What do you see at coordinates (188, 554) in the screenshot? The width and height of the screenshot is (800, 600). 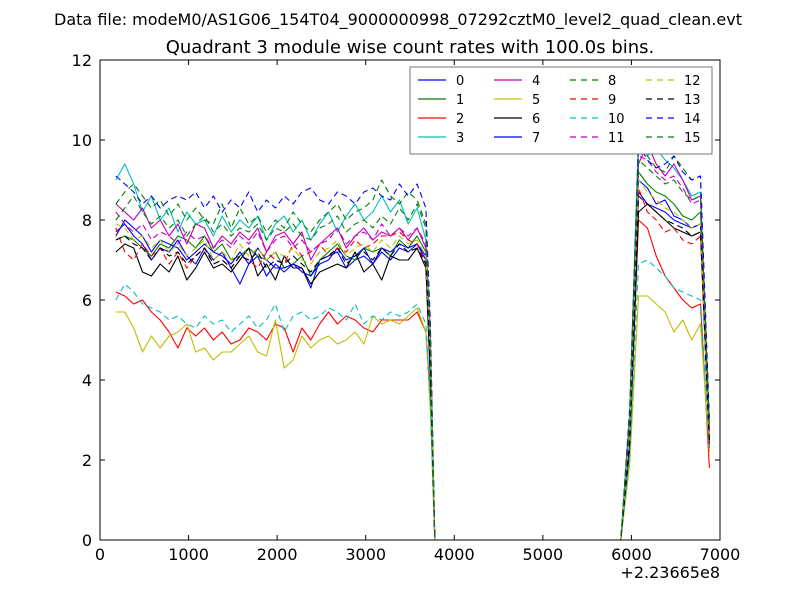 I see `x-tick-label: 1000` at bounding box center [188, 554].